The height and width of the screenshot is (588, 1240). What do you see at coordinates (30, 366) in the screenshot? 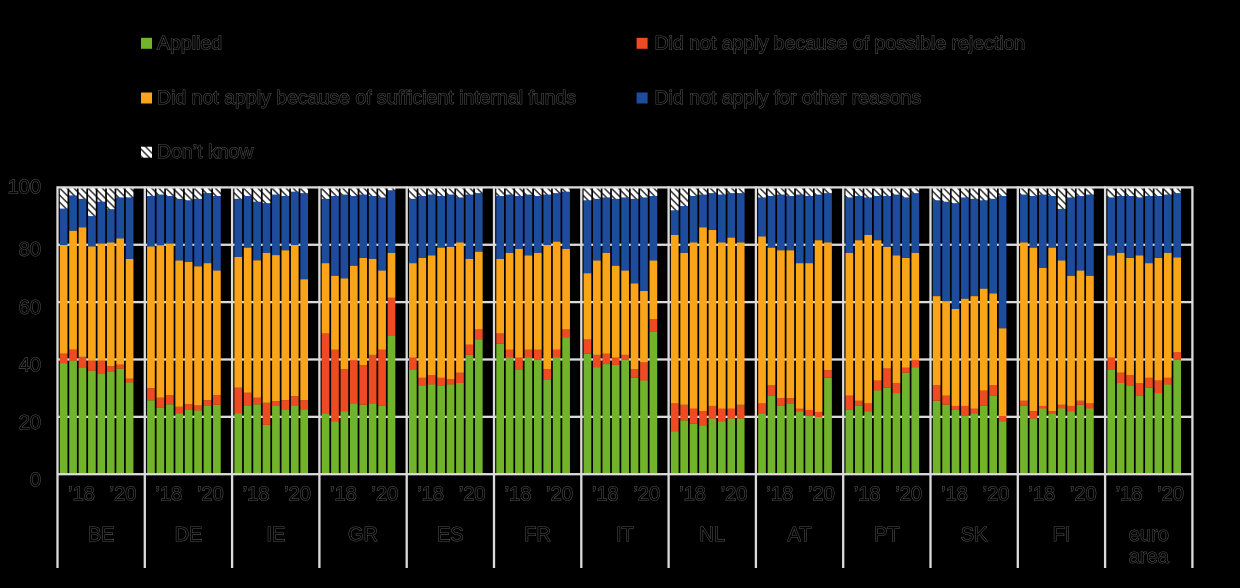
I see `svg-text: 40` at bounding box center [30, 366].